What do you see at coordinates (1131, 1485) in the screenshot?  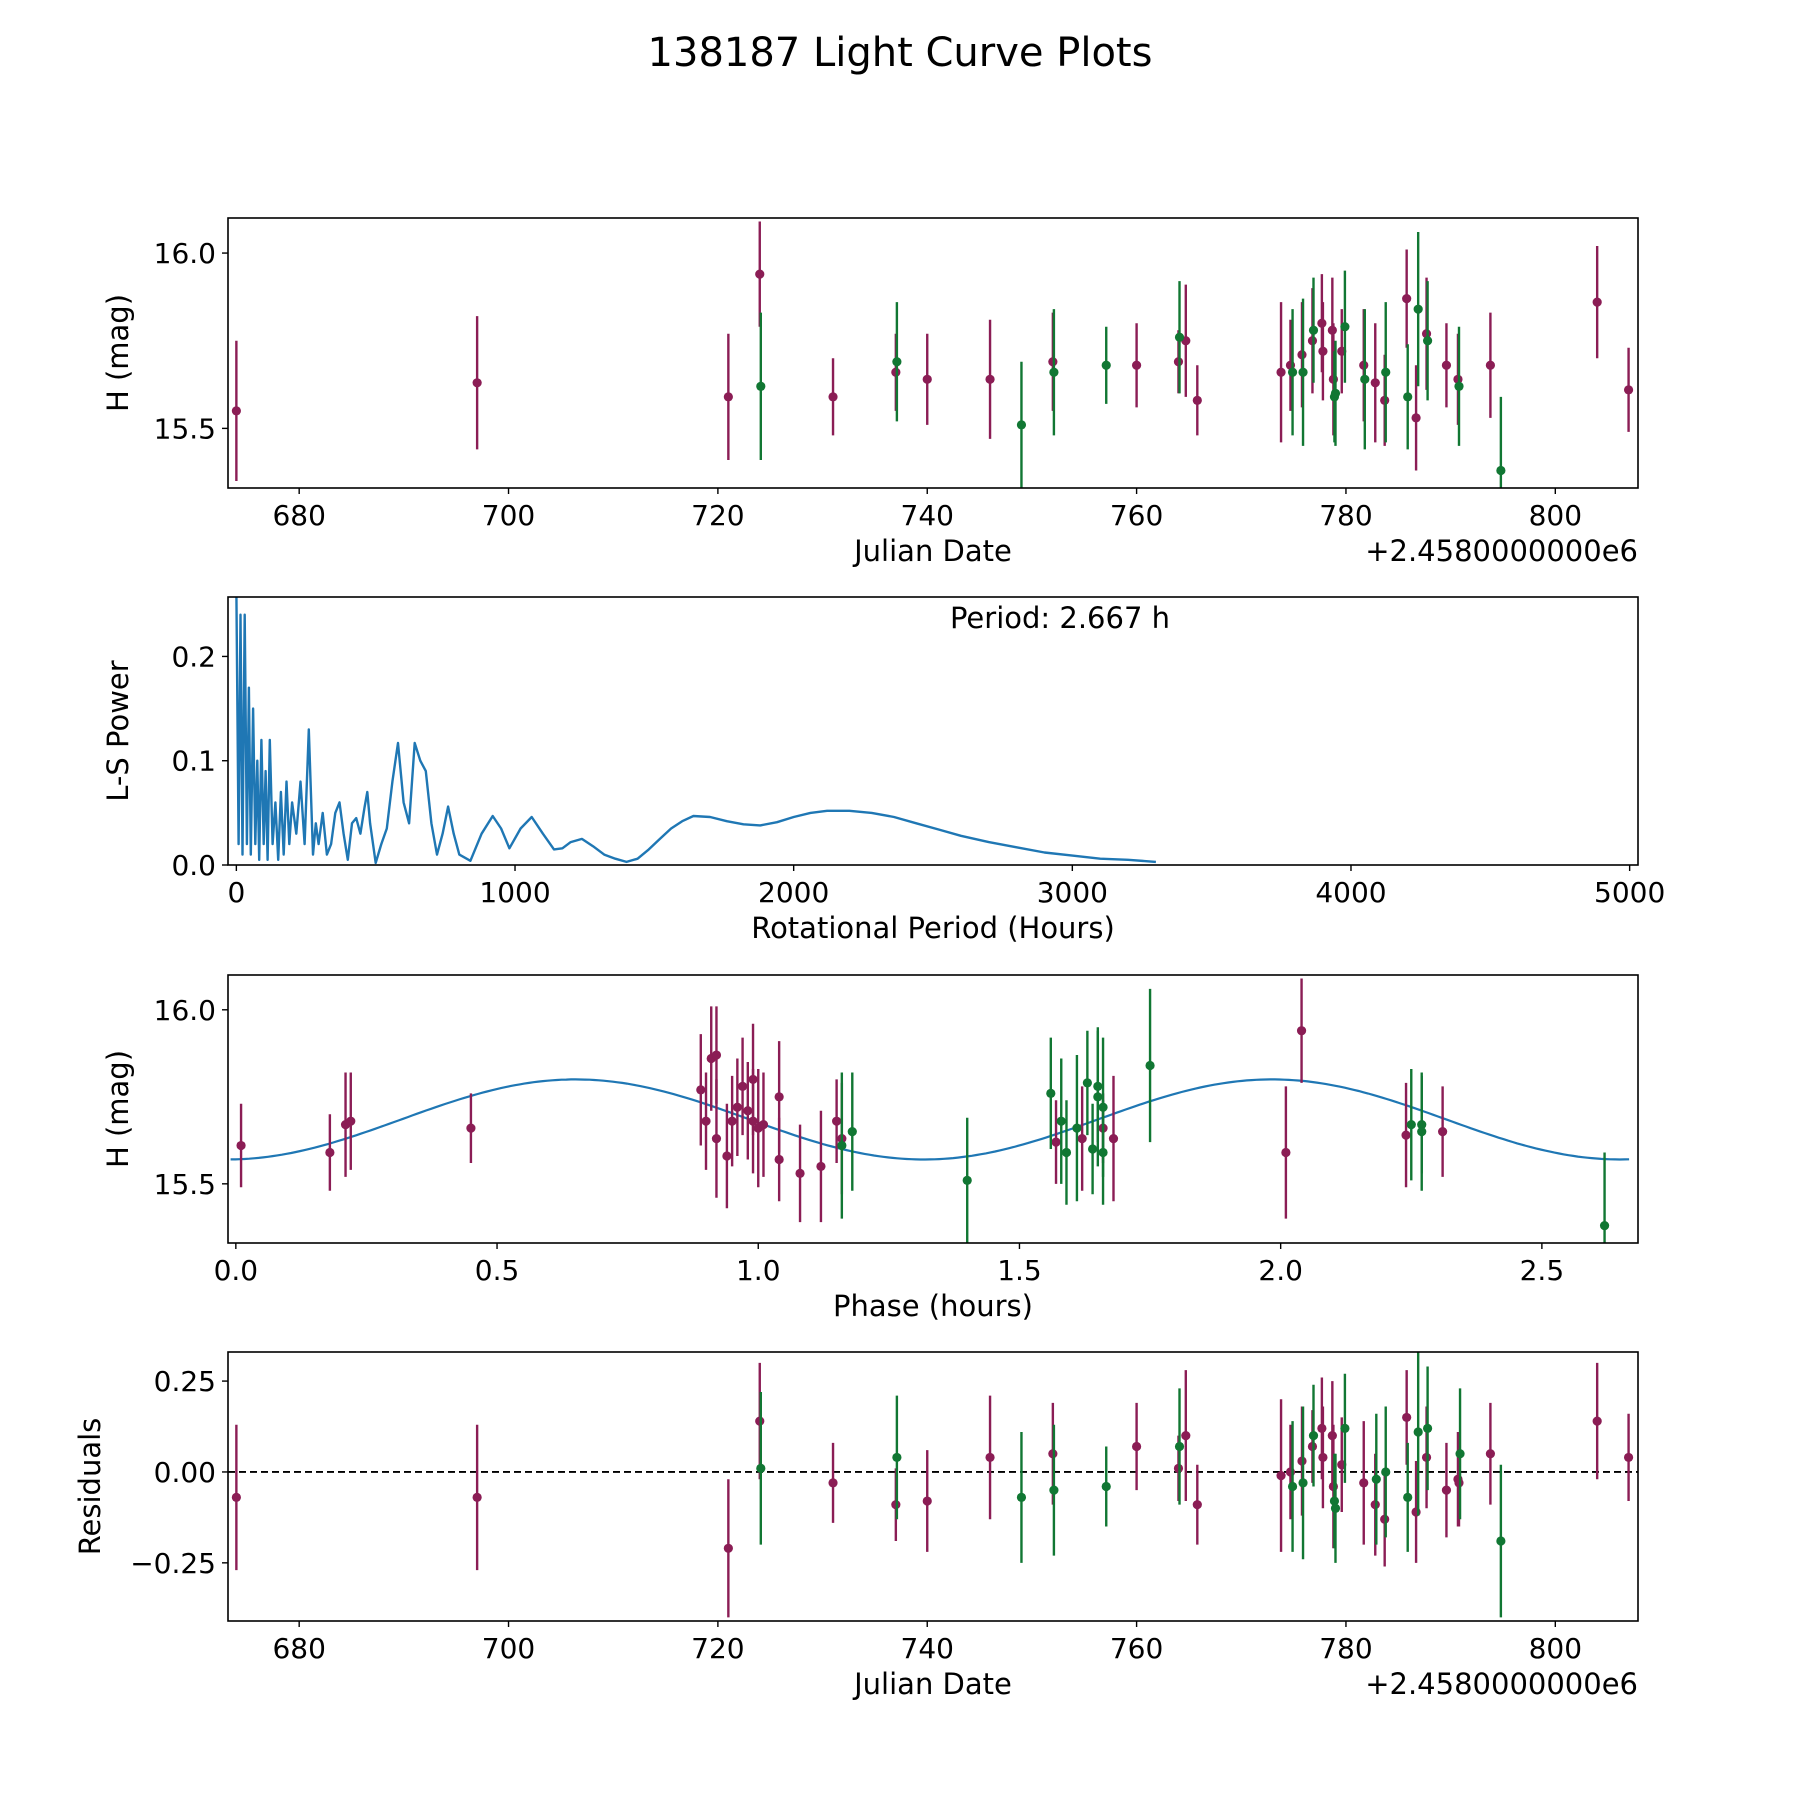 I see `series-green` at bounding box center [1131, 1485].